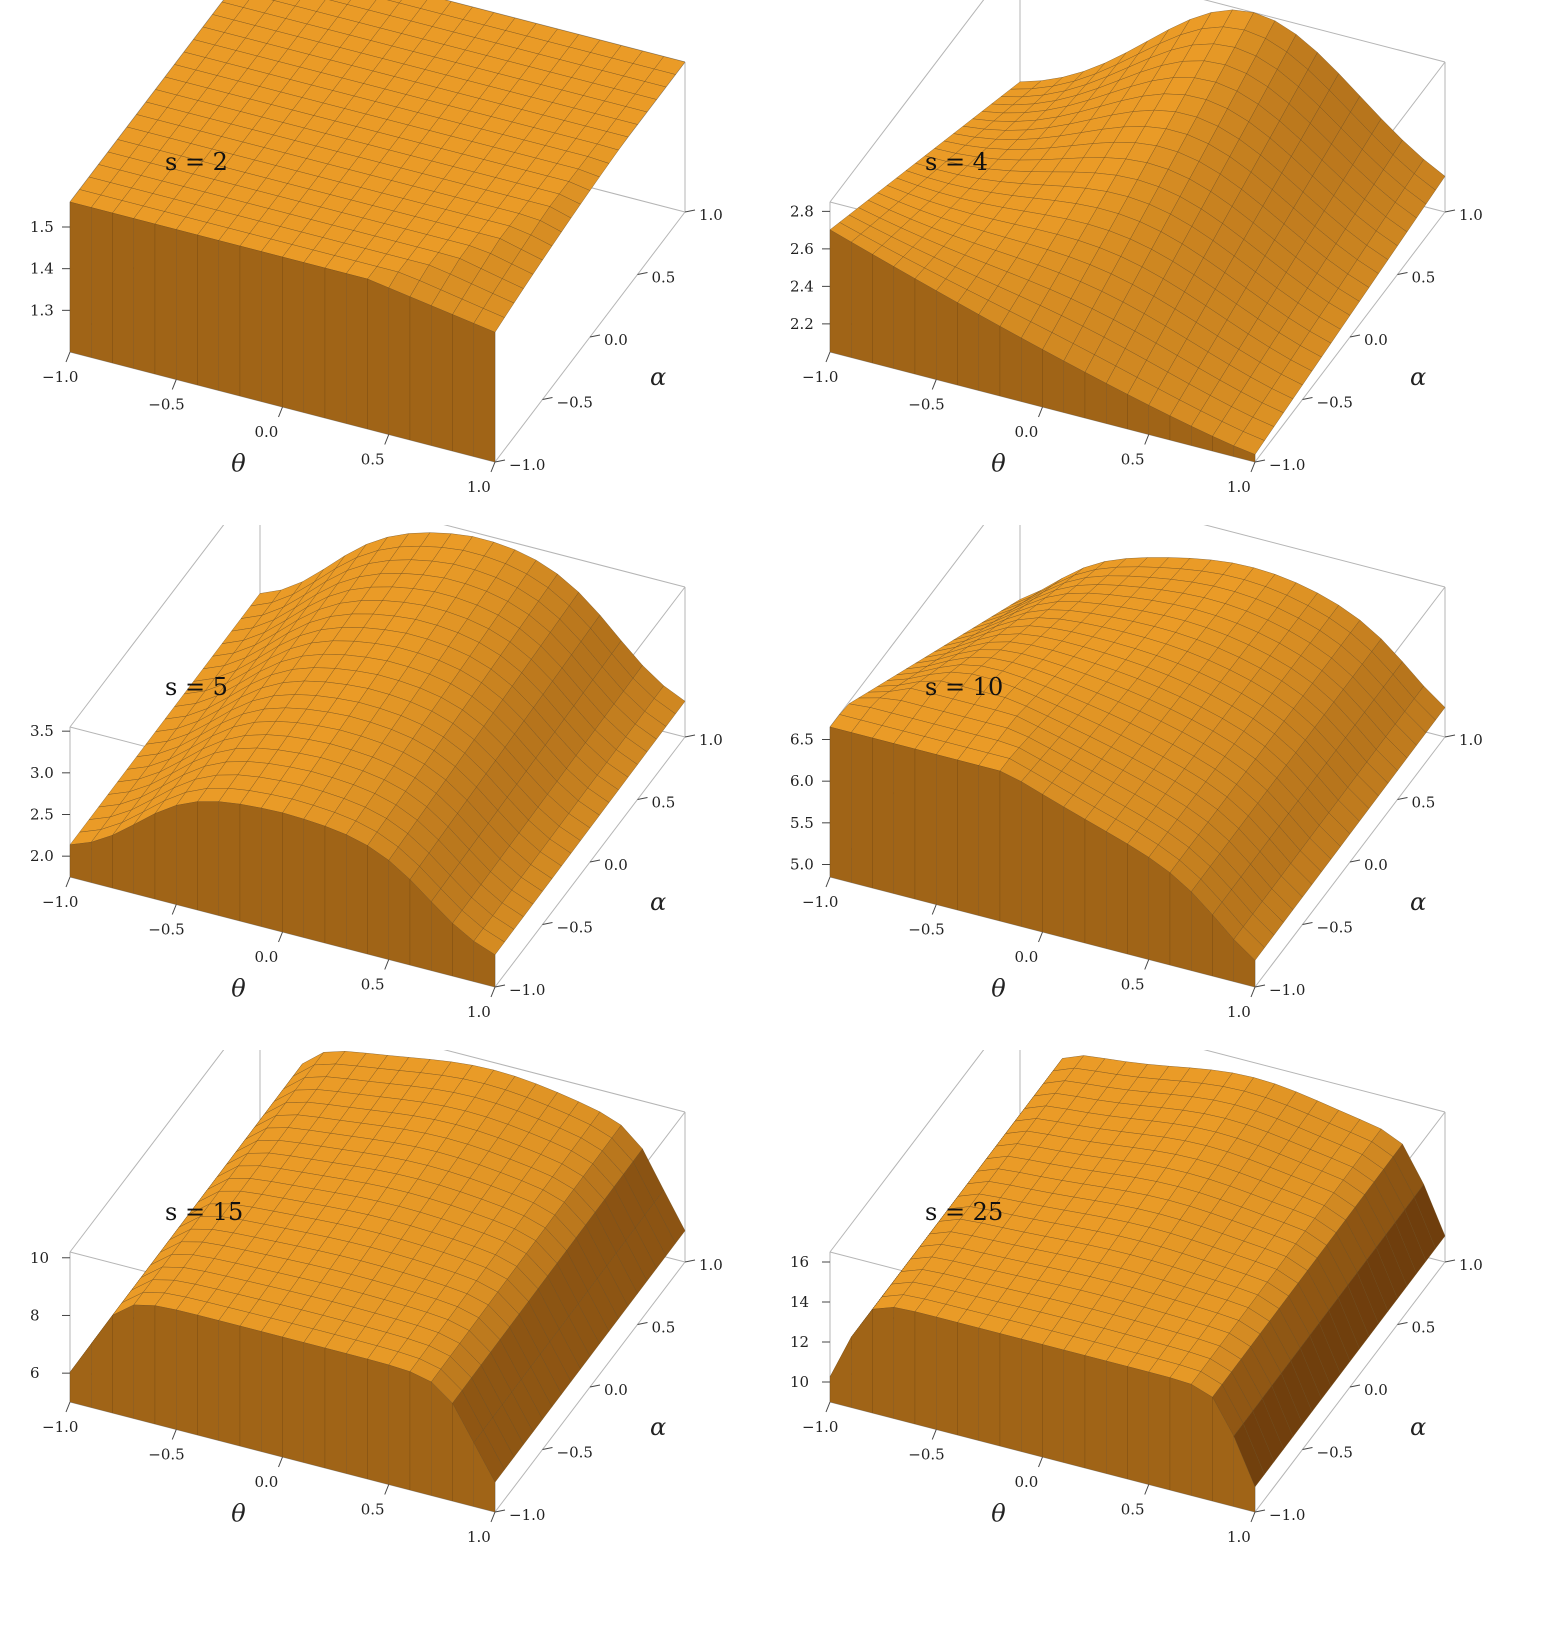 This screenshot has width=1541, height=1631. Describe the element at coordinates (50, 793) in the screenshot. I see `z-axis-ticks: 2.0 2.5 3.0 3.5` at that location.